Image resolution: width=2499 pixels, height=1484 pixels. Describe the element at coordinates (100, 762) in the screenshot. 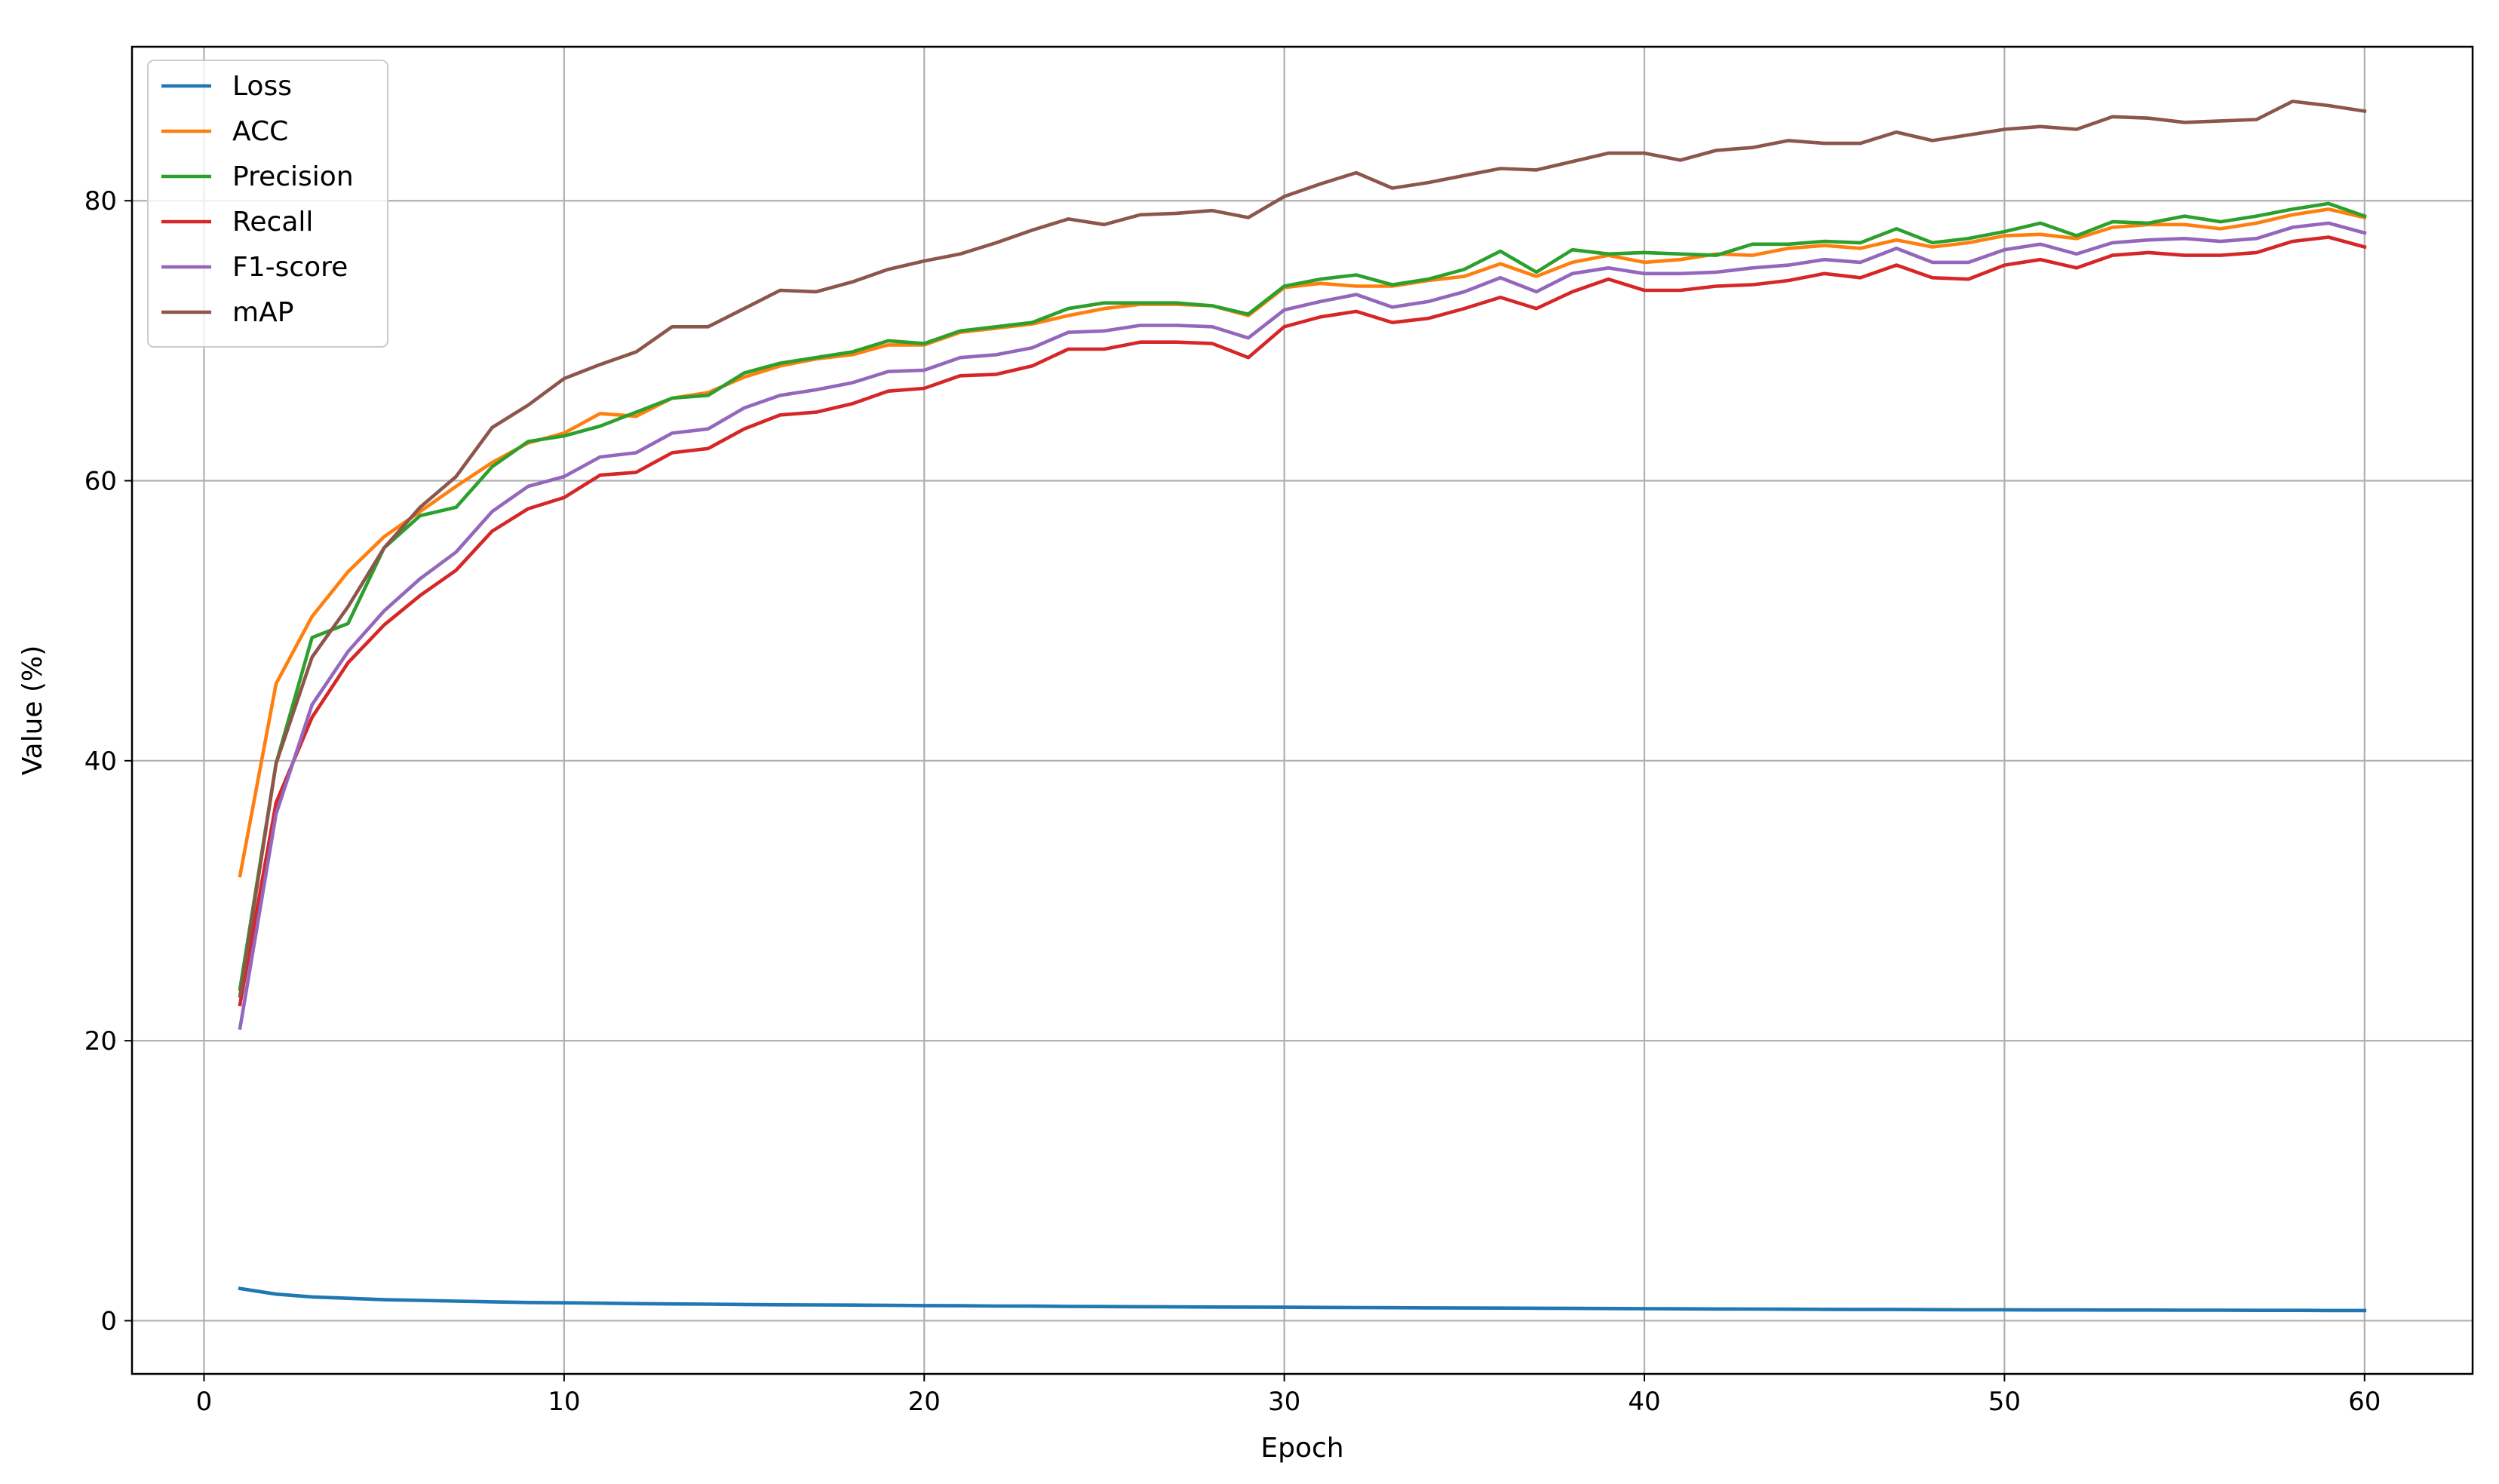

I see `y-tick-label: 40` at that location.